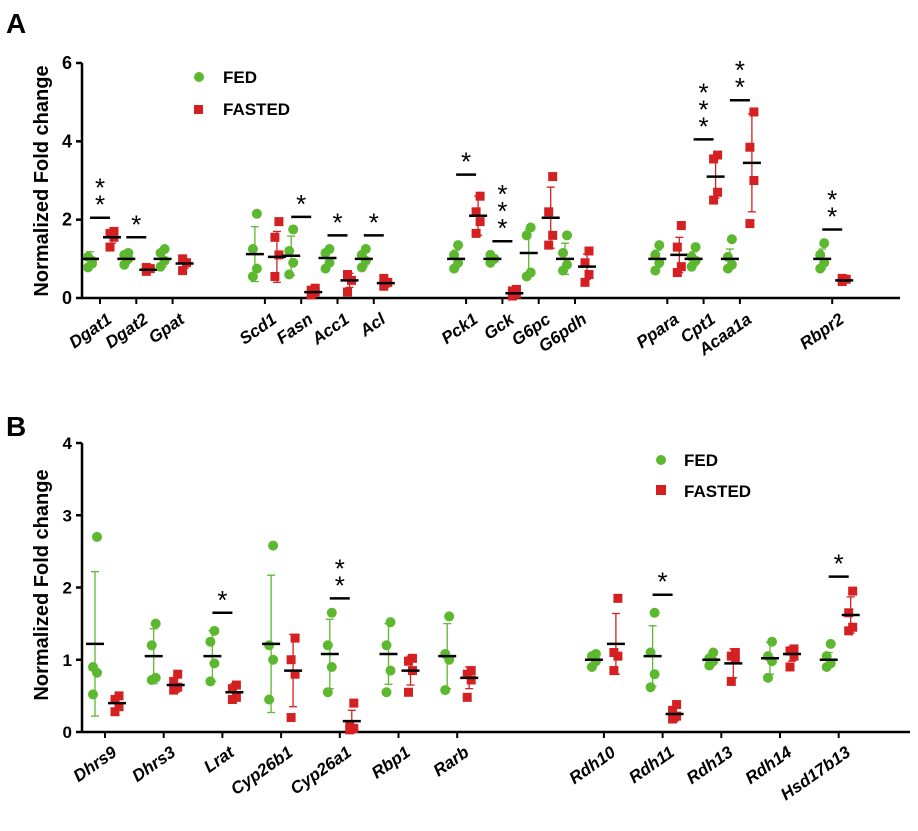 This screenshot has width=918, height=831. I want to click on panel-a-gene-gpat-x-label: Gpat, so click(167, 328).